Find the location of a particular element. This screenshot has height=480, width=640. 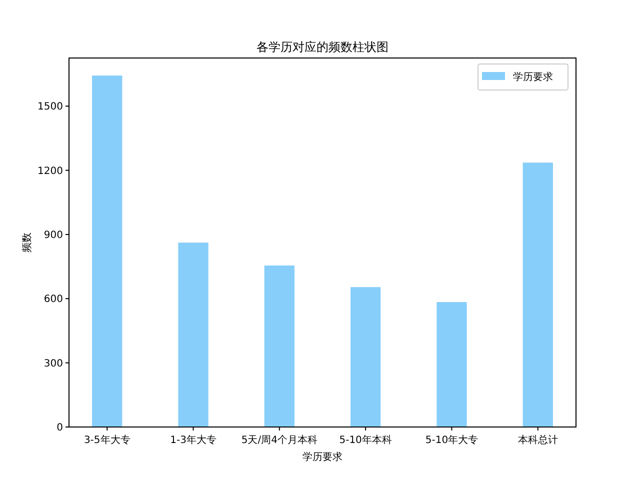

y-tick-label: 1200 is located at coordinates (50, 171).